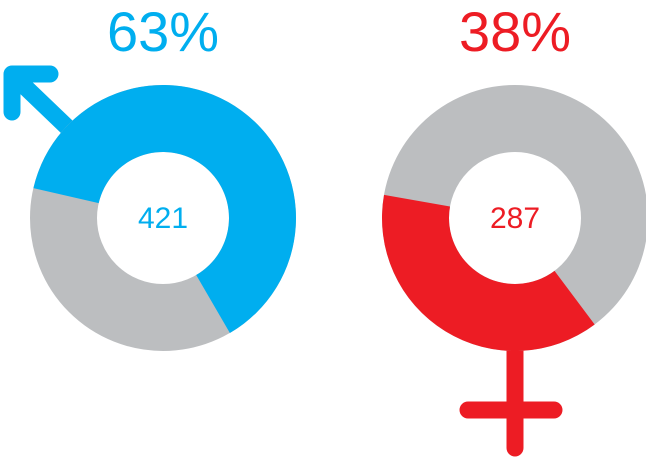 The image size is (646, 459). I want to click on male-arrow-head, so click(31, 93).